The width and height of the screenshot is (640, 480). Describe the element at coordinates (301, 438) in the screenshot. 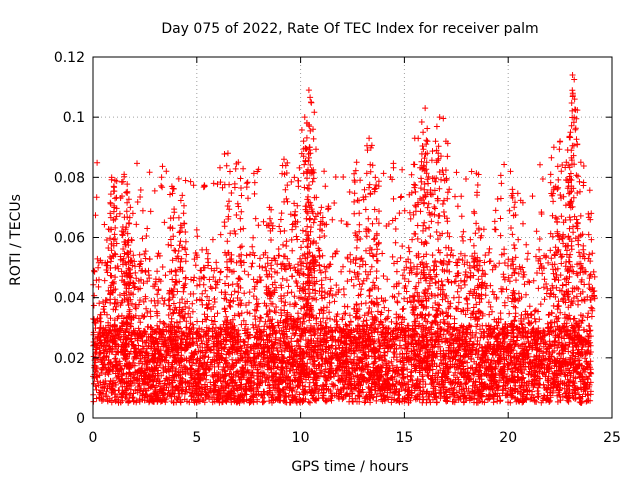

I see `x-tick-label: 10` at that location.